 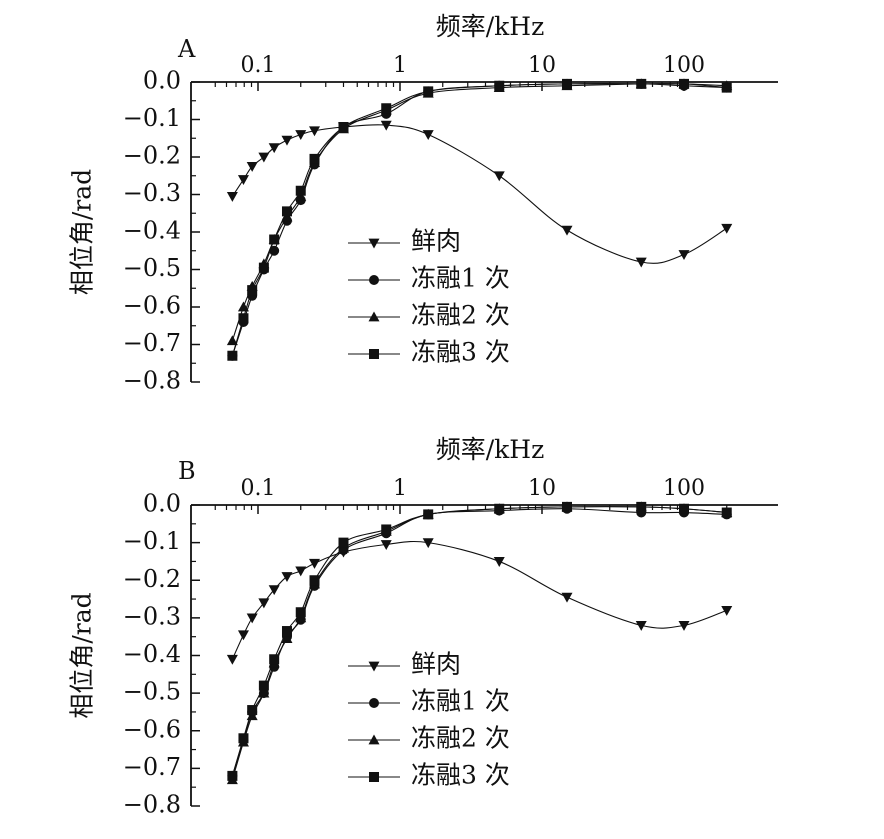 What do you see at coordinates (684, 65) in the screenshot?
I see `x-tick-label: 100` at bounding box center [684, 65].